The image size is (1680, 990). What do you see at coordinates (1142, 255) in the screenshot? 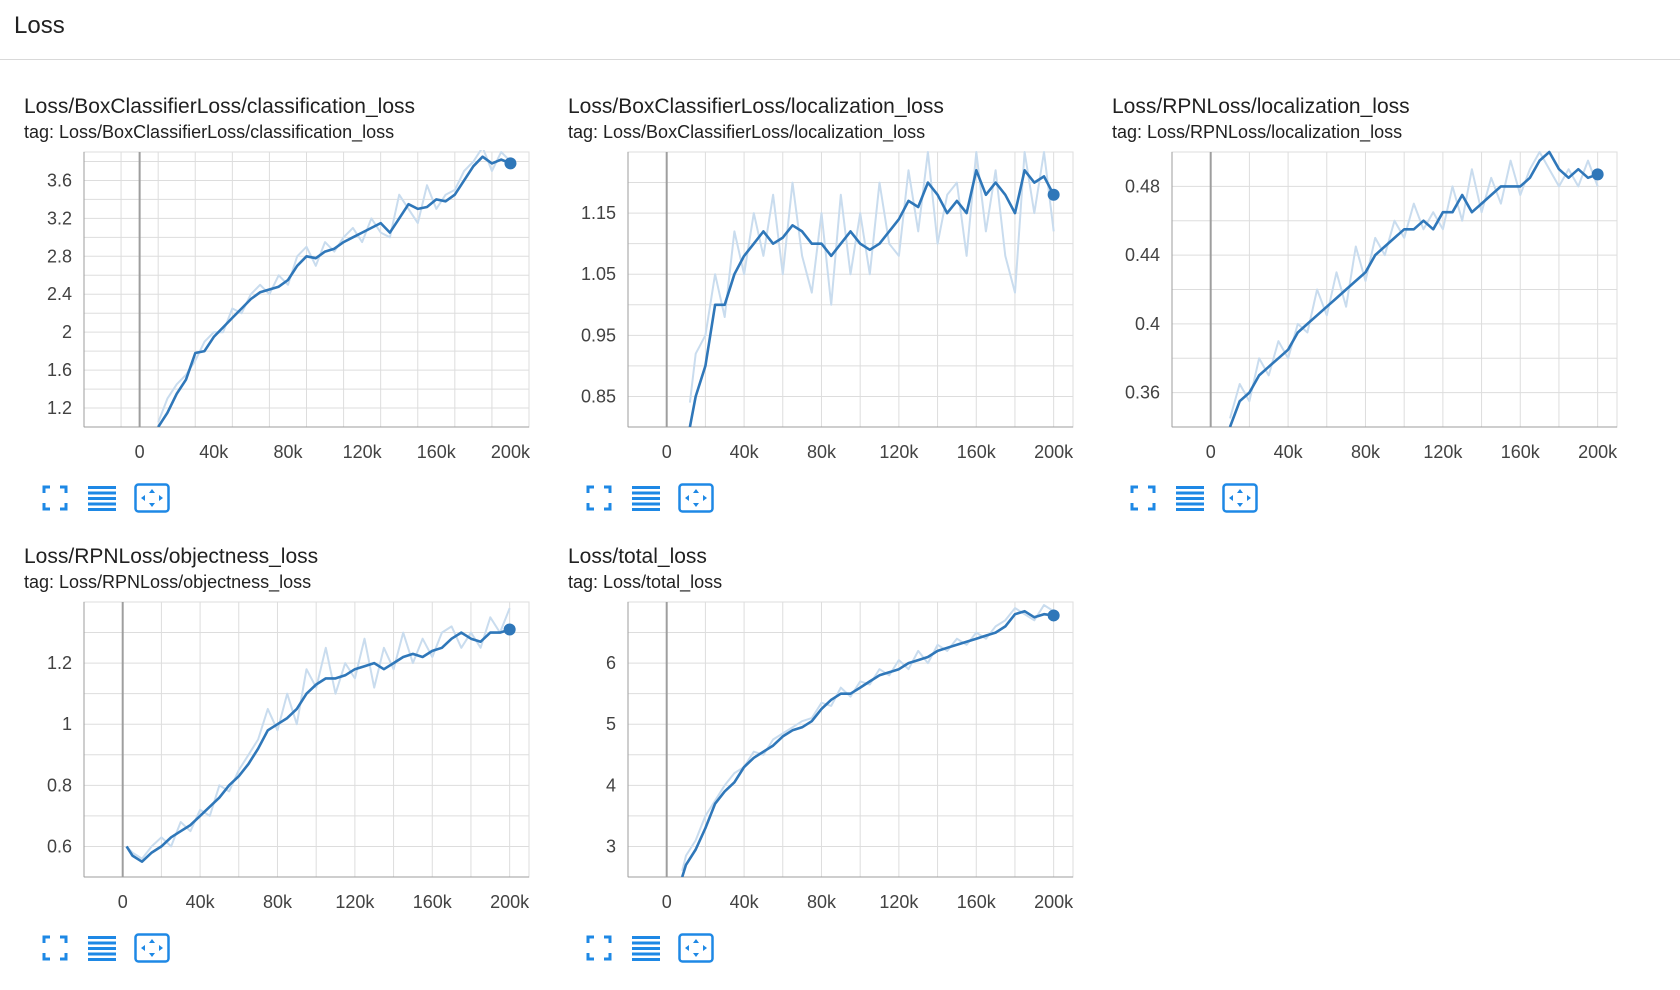
I see `y-tick-label: 0.44` at bounding box center [1142, 255].